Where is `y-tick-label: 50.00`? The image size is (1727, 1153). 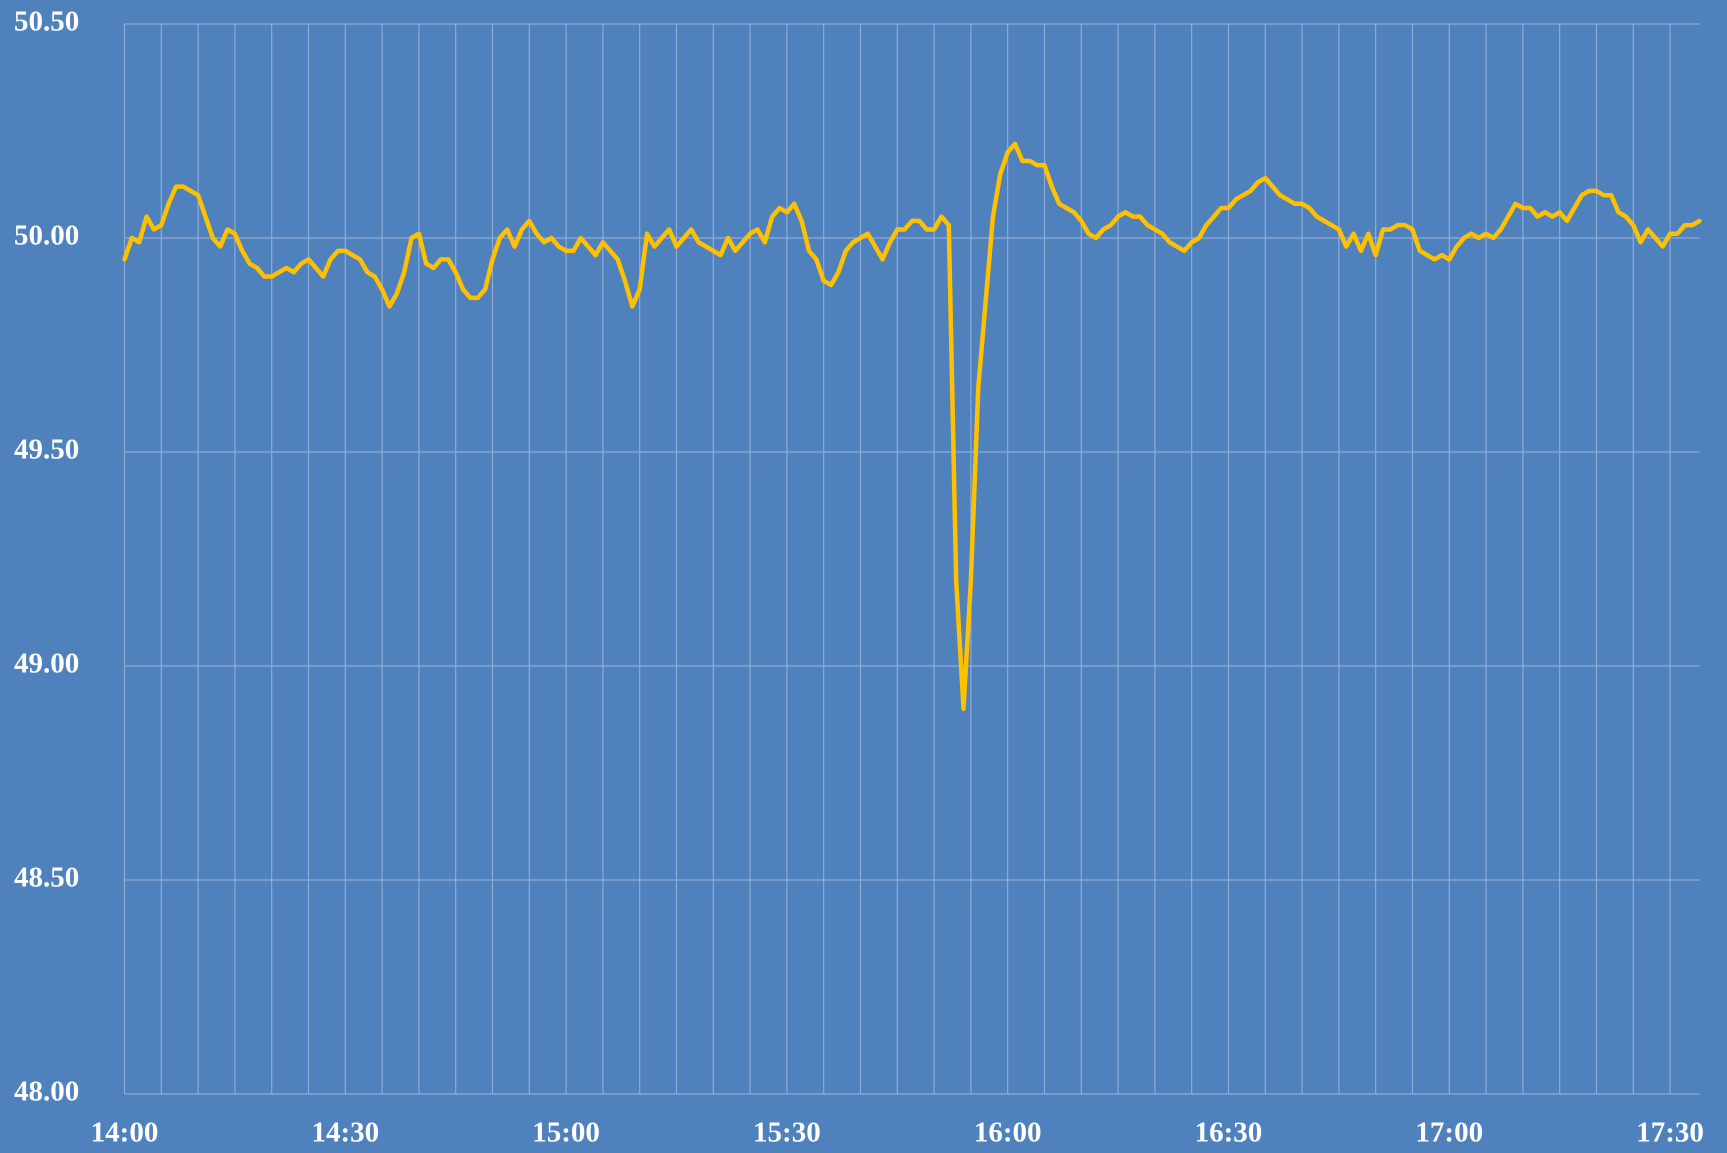
y-tick-label: 50.00 is located at coordinates (46, 236).